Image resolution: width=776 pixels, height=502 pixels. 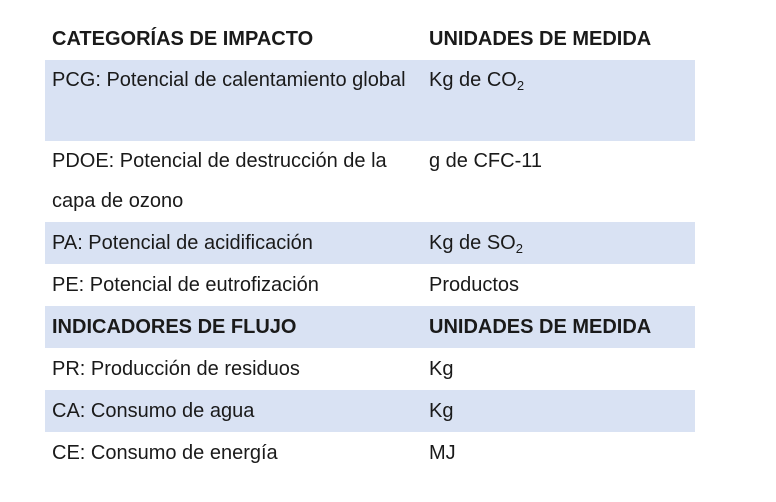 I want to click on unit-base: Productos, so click(x=474, y=285).